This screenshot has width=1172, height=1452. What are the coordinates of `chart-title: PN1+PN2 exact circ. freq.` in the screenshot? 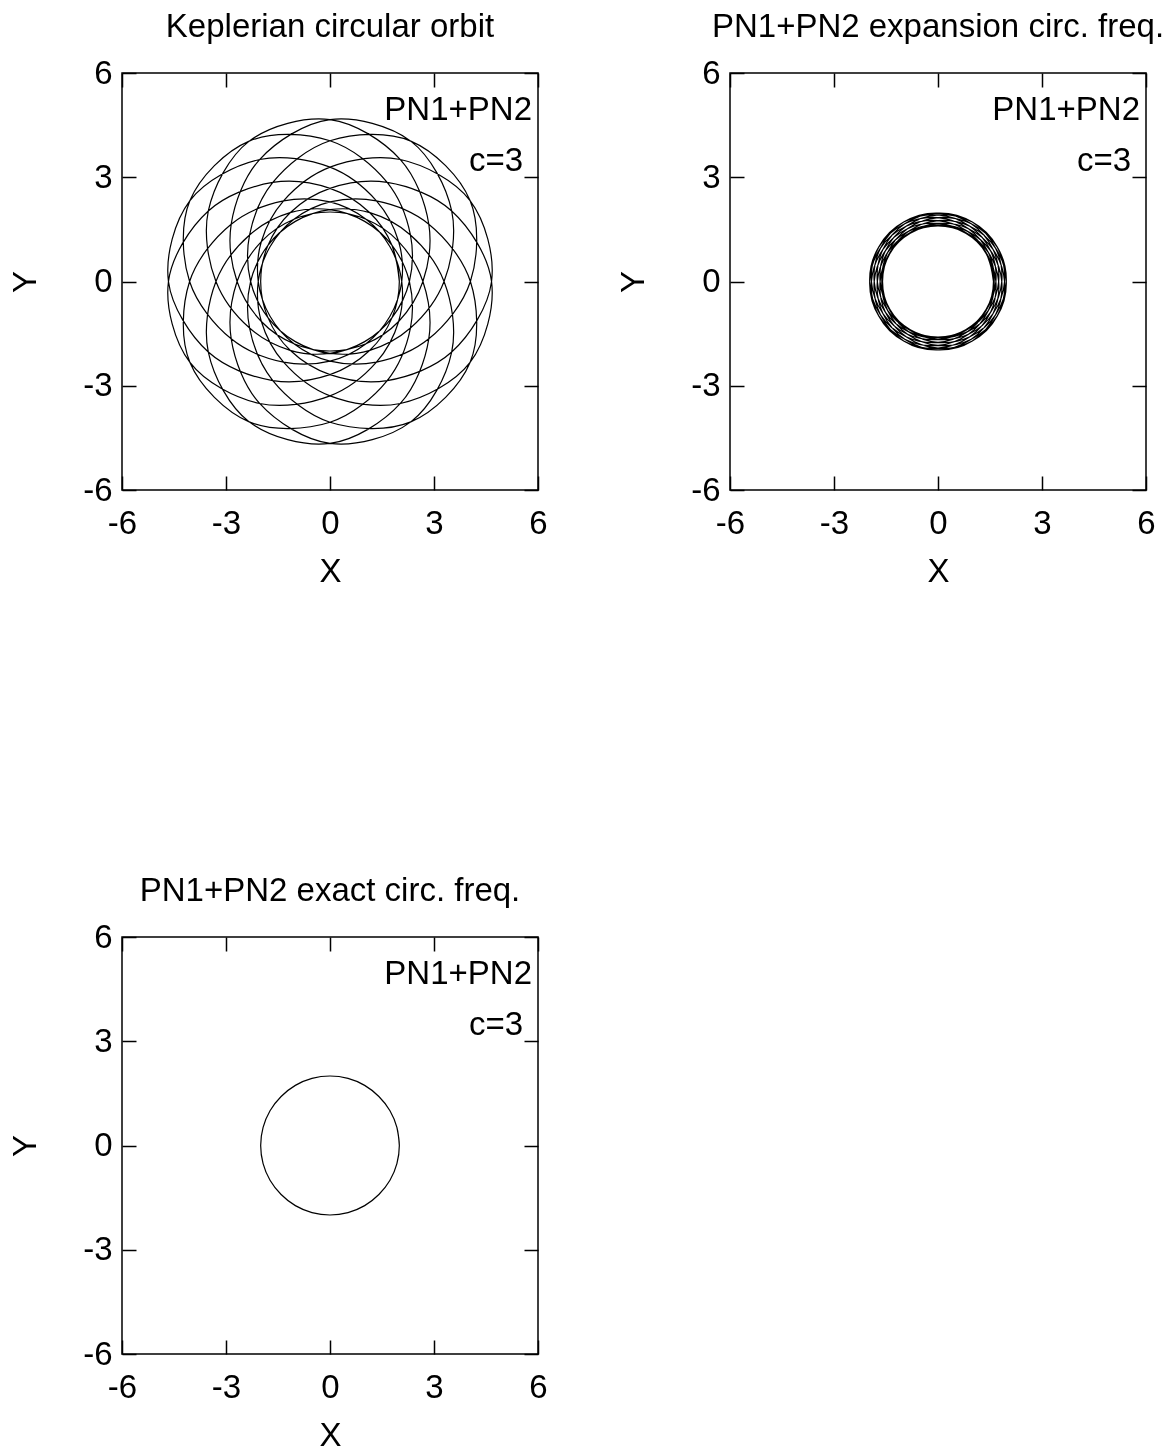 It's located at (330, 889).